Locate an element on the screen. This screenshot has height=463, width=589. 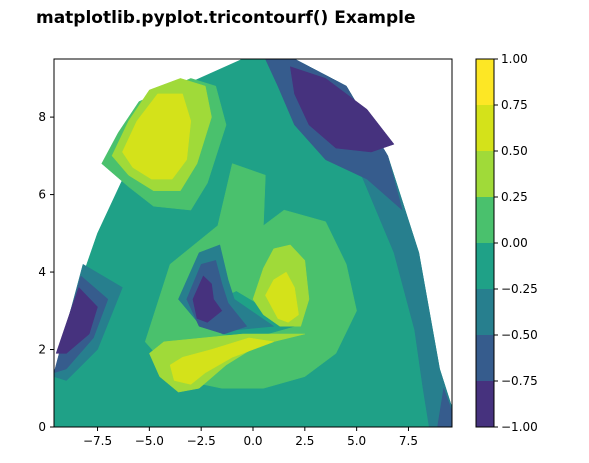
colorbar-tick-label: 1.00 is located at coordinates (514, 59).